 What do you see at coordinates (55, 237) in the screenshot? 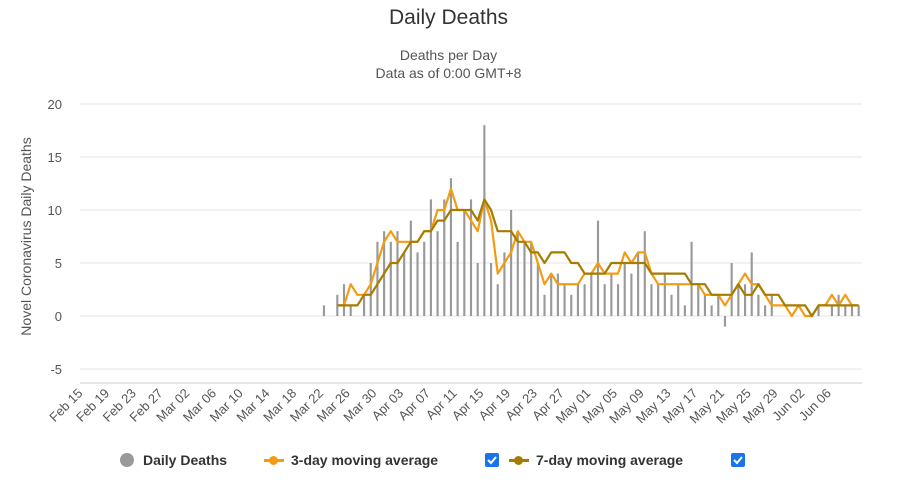
I see `y-axis-ticks: -5 0 5 10 15 20` at bounding box center [55, 237].